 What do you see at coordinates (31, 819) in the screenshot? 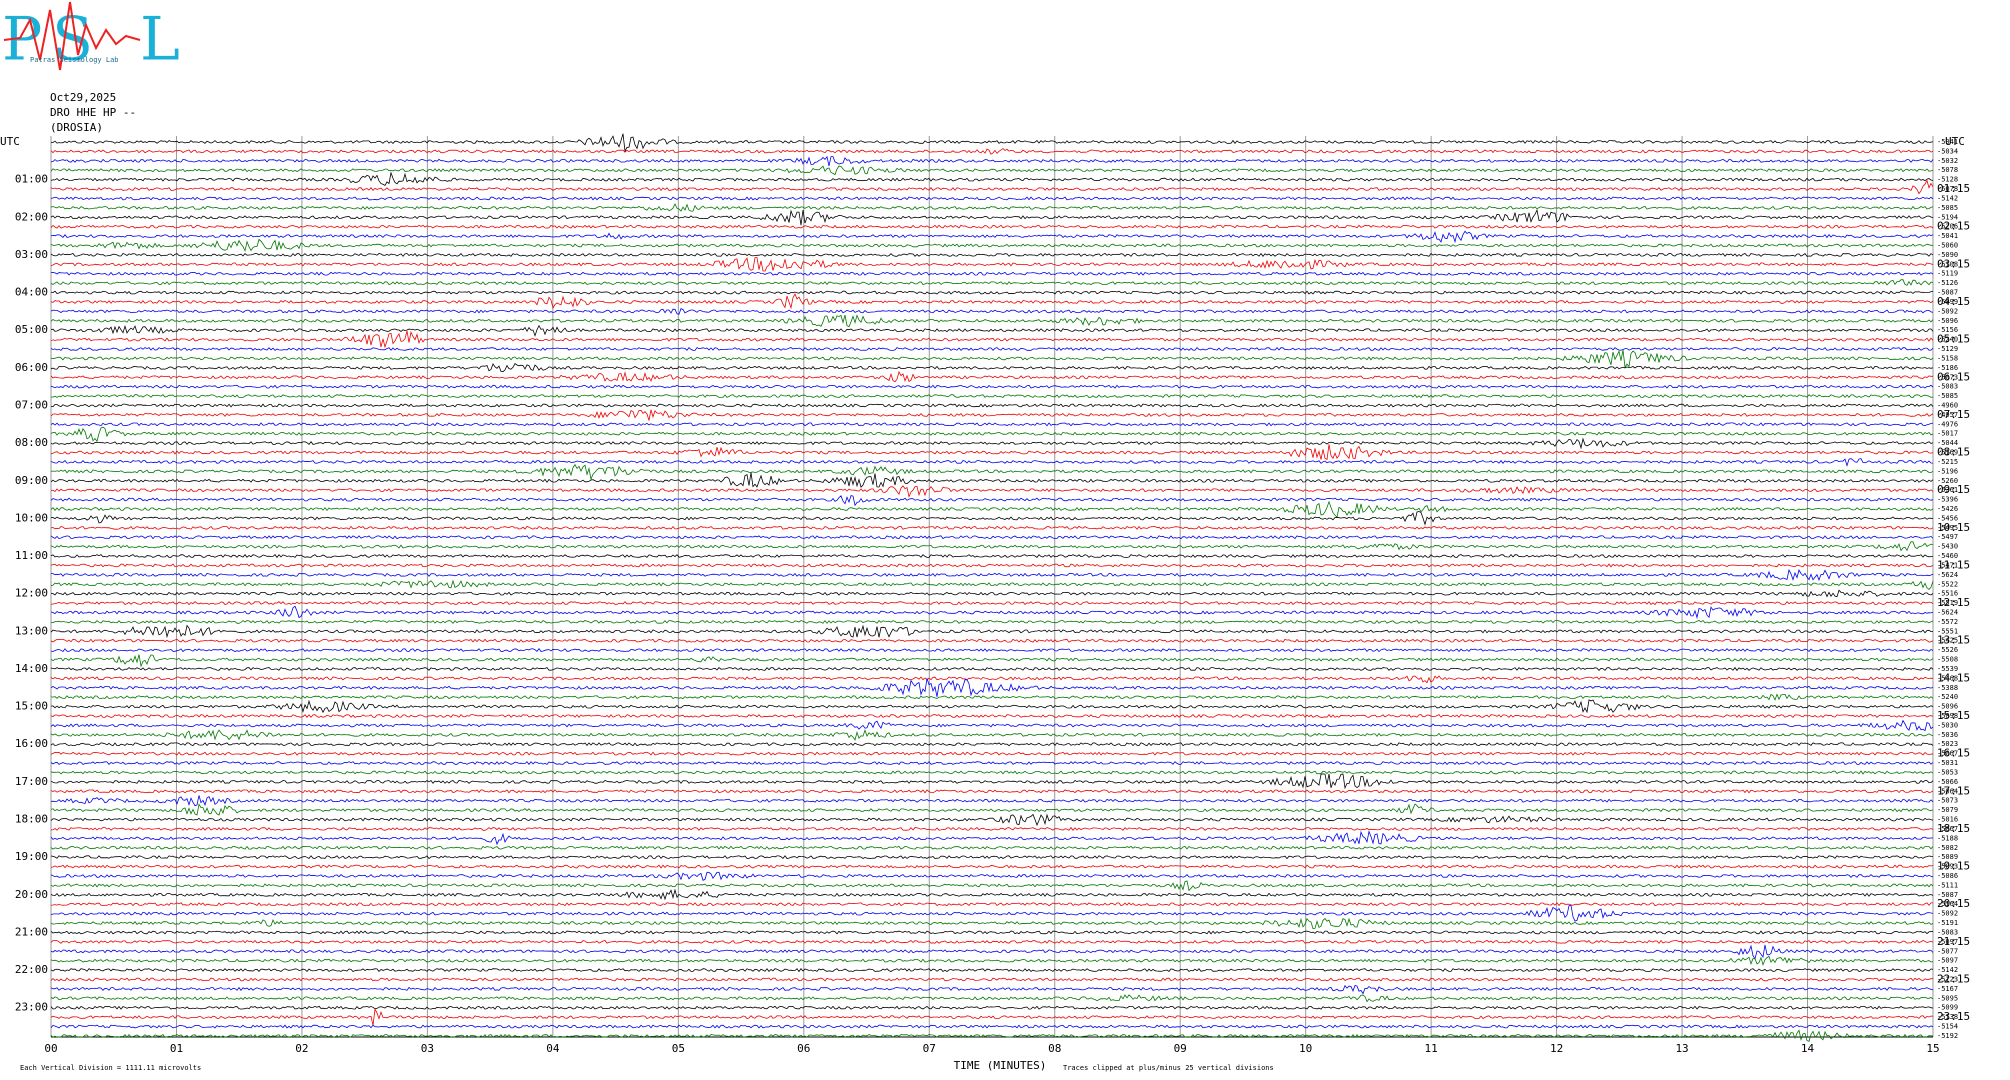
I see `hour-label: 18:00` at bounding box center [31, 819].